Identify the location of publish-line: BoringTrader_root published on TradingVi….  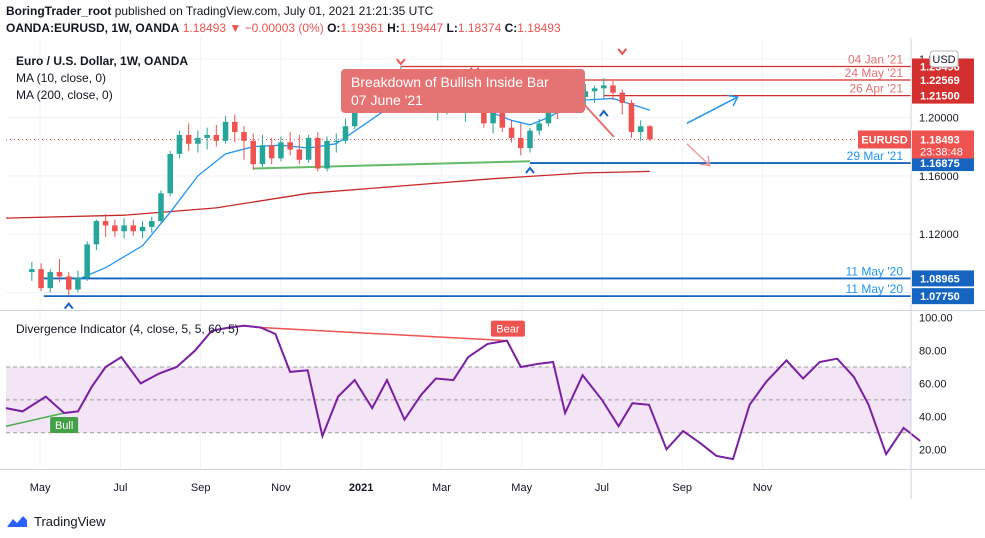
(219, 11).